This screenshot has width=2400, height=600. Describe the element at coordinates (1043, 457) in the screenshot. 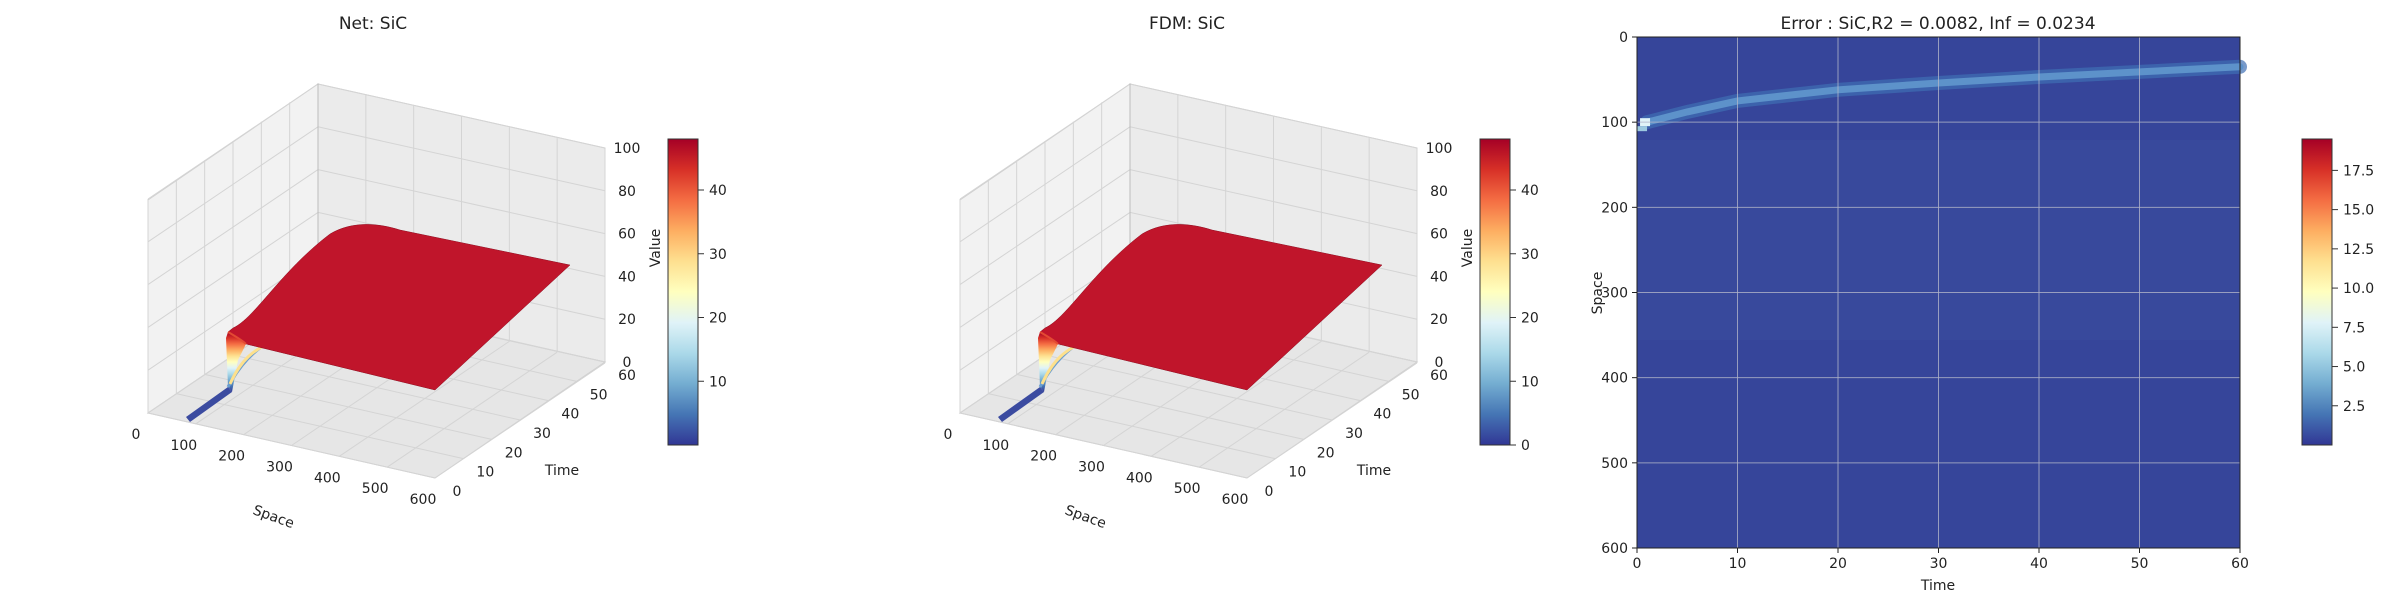

I see `space-tick-label: 200` at that location.